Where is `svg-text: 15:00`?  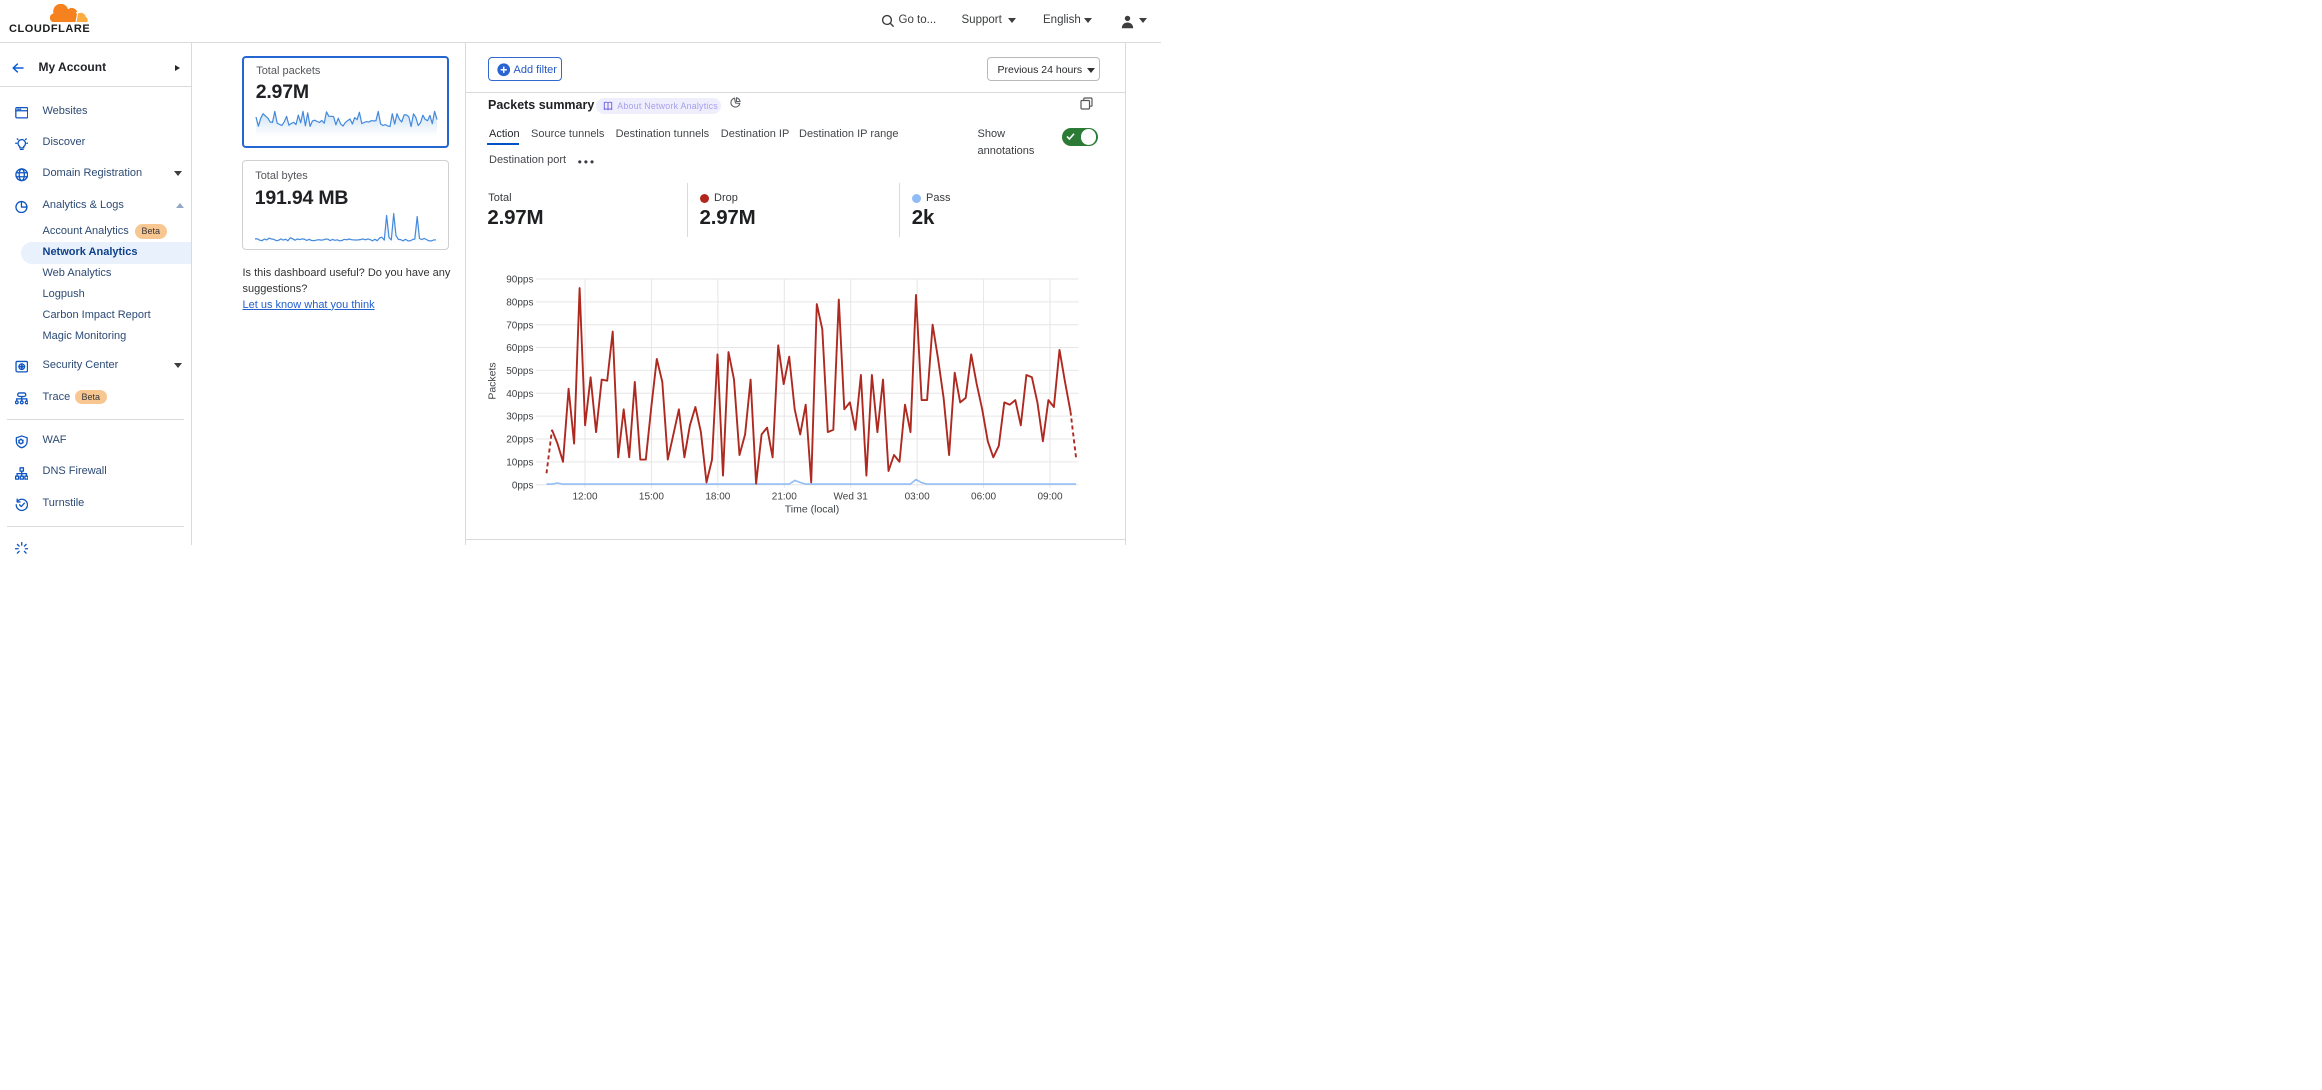 svg-text: 15:00 is located at coordinates (651, 497).